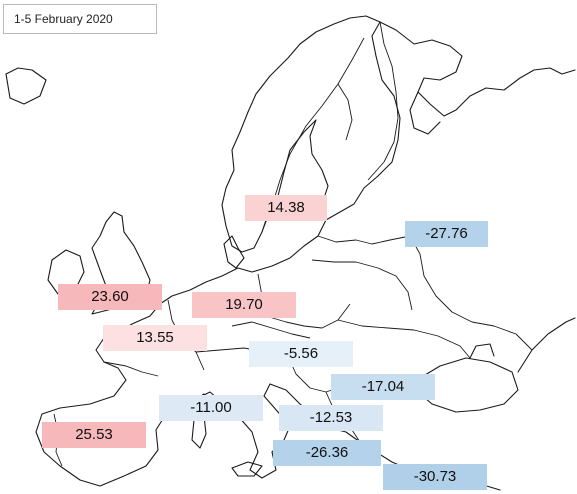 This screenshot has width=577, height=494. What do you see at coordinates (482, 351) in the screenshot?
I see `crimea` at bounding box center [482, 351].